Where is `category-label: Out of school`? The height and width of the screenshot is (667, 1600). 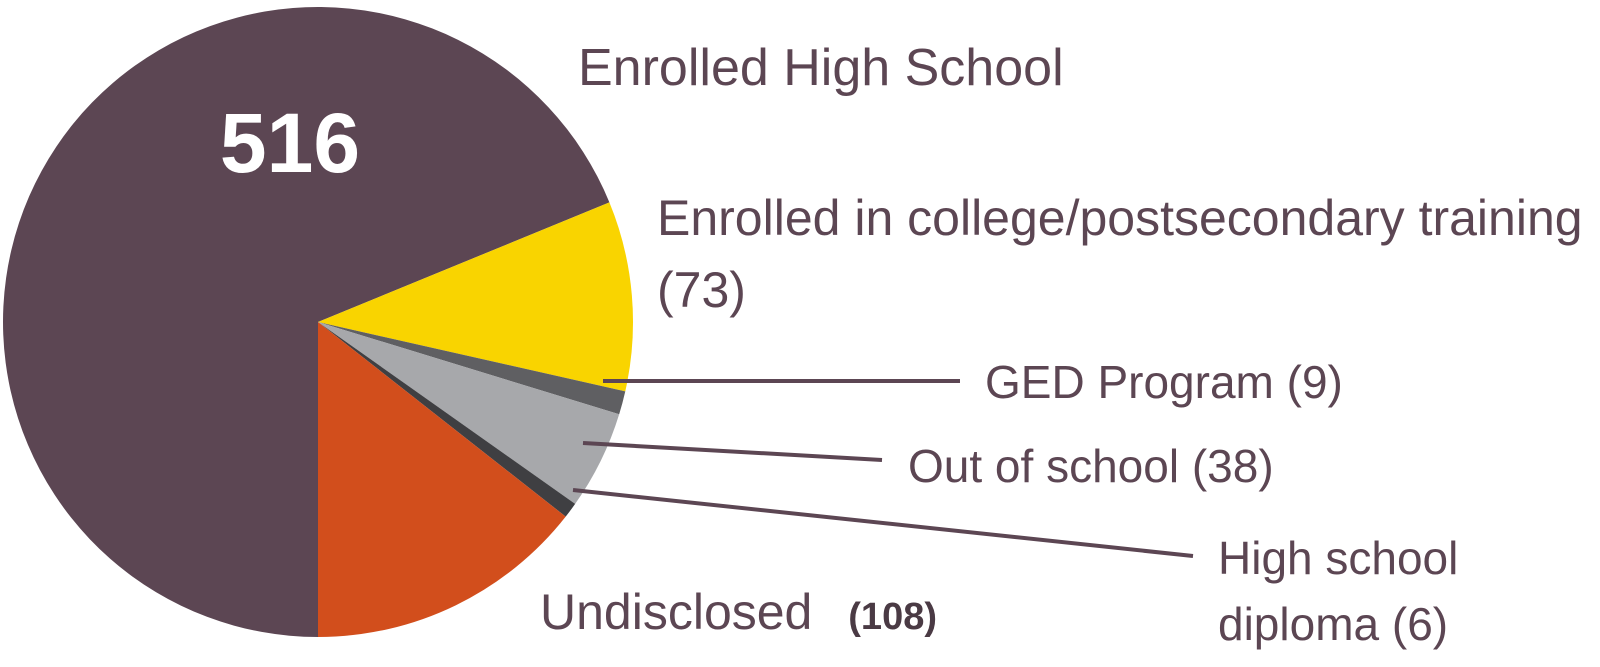
category-label: Out of school is located at coordinates (1044, 466).